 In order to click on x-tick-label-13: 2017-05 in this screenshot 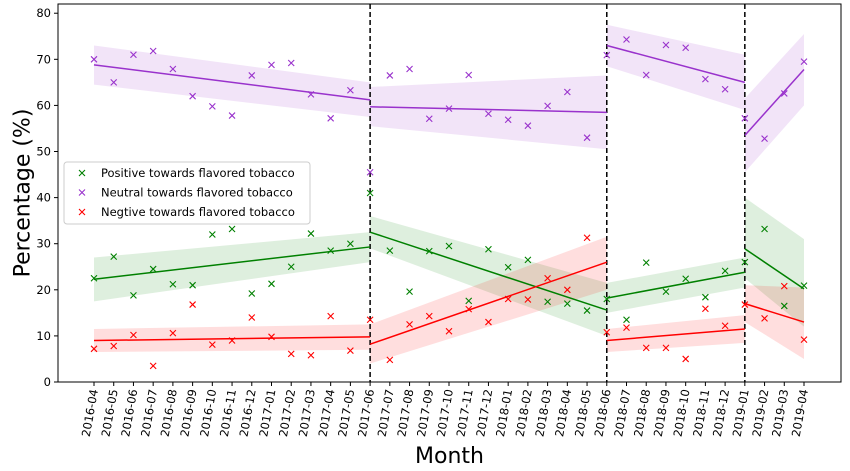, I will do `click(346, 413)`.